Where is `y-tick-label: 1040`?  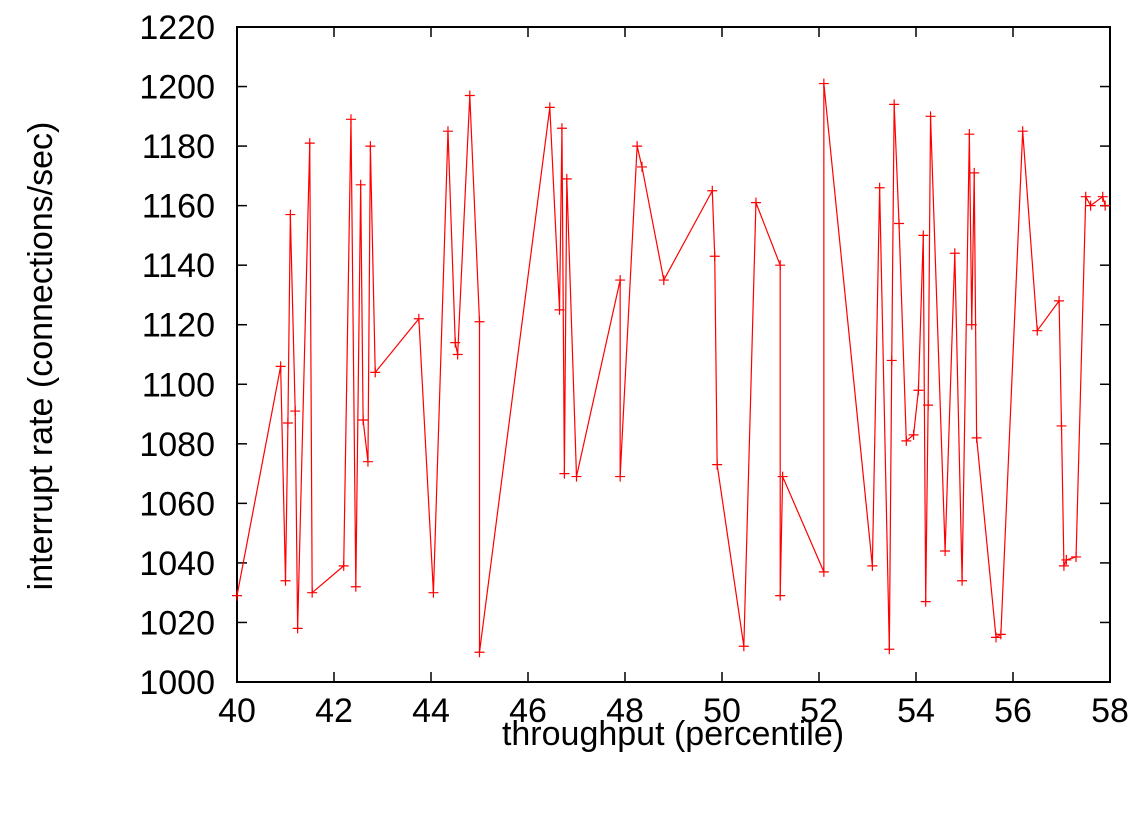 y-tick-label: 1040 is located at coordinates (177, 564).